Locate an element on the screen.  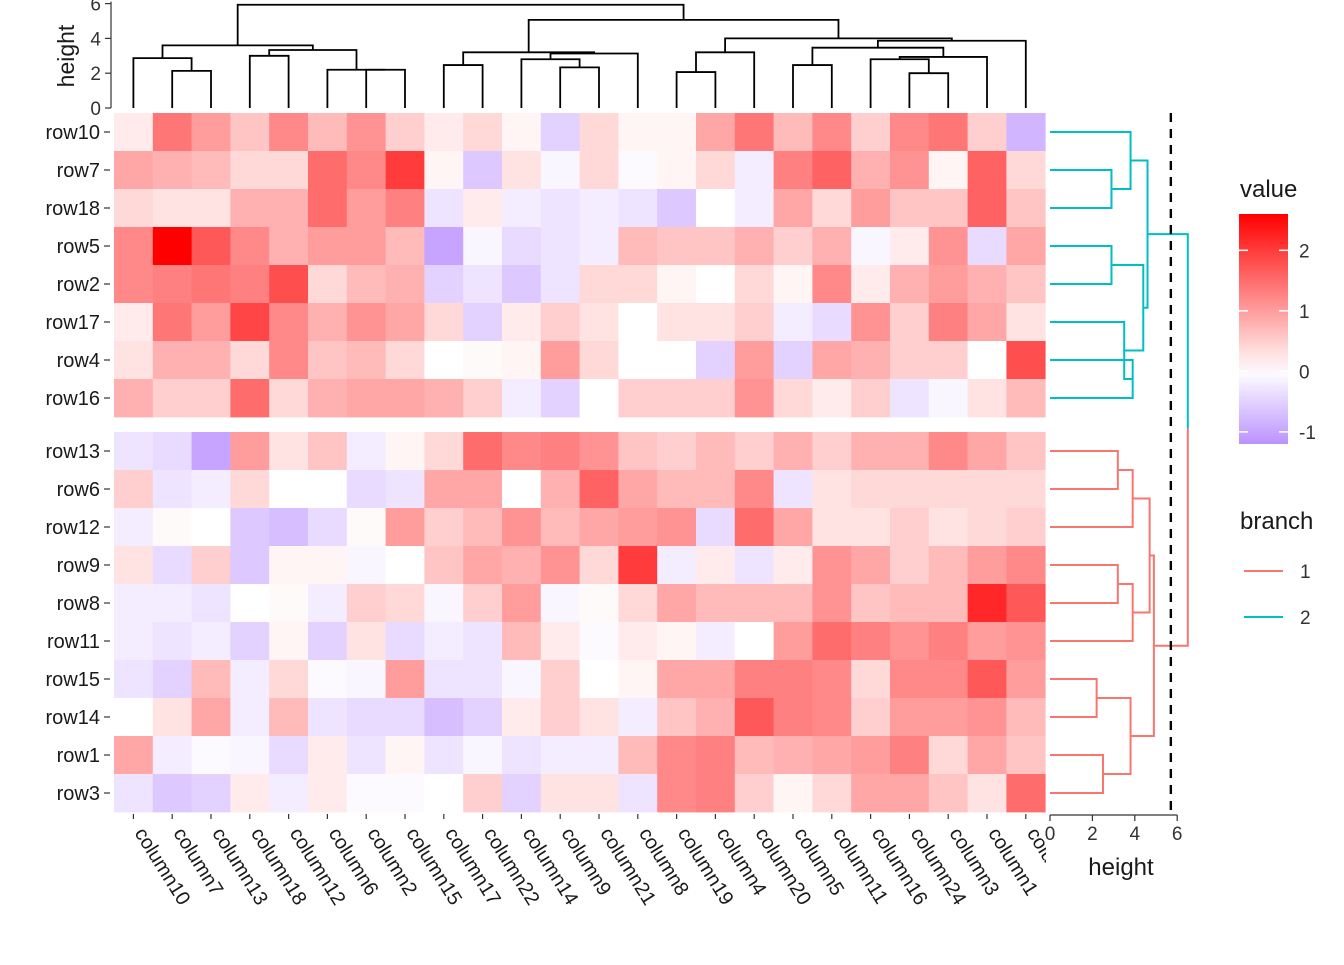
top-axis-tick-label: 2 is located at coordinates (95, 74).